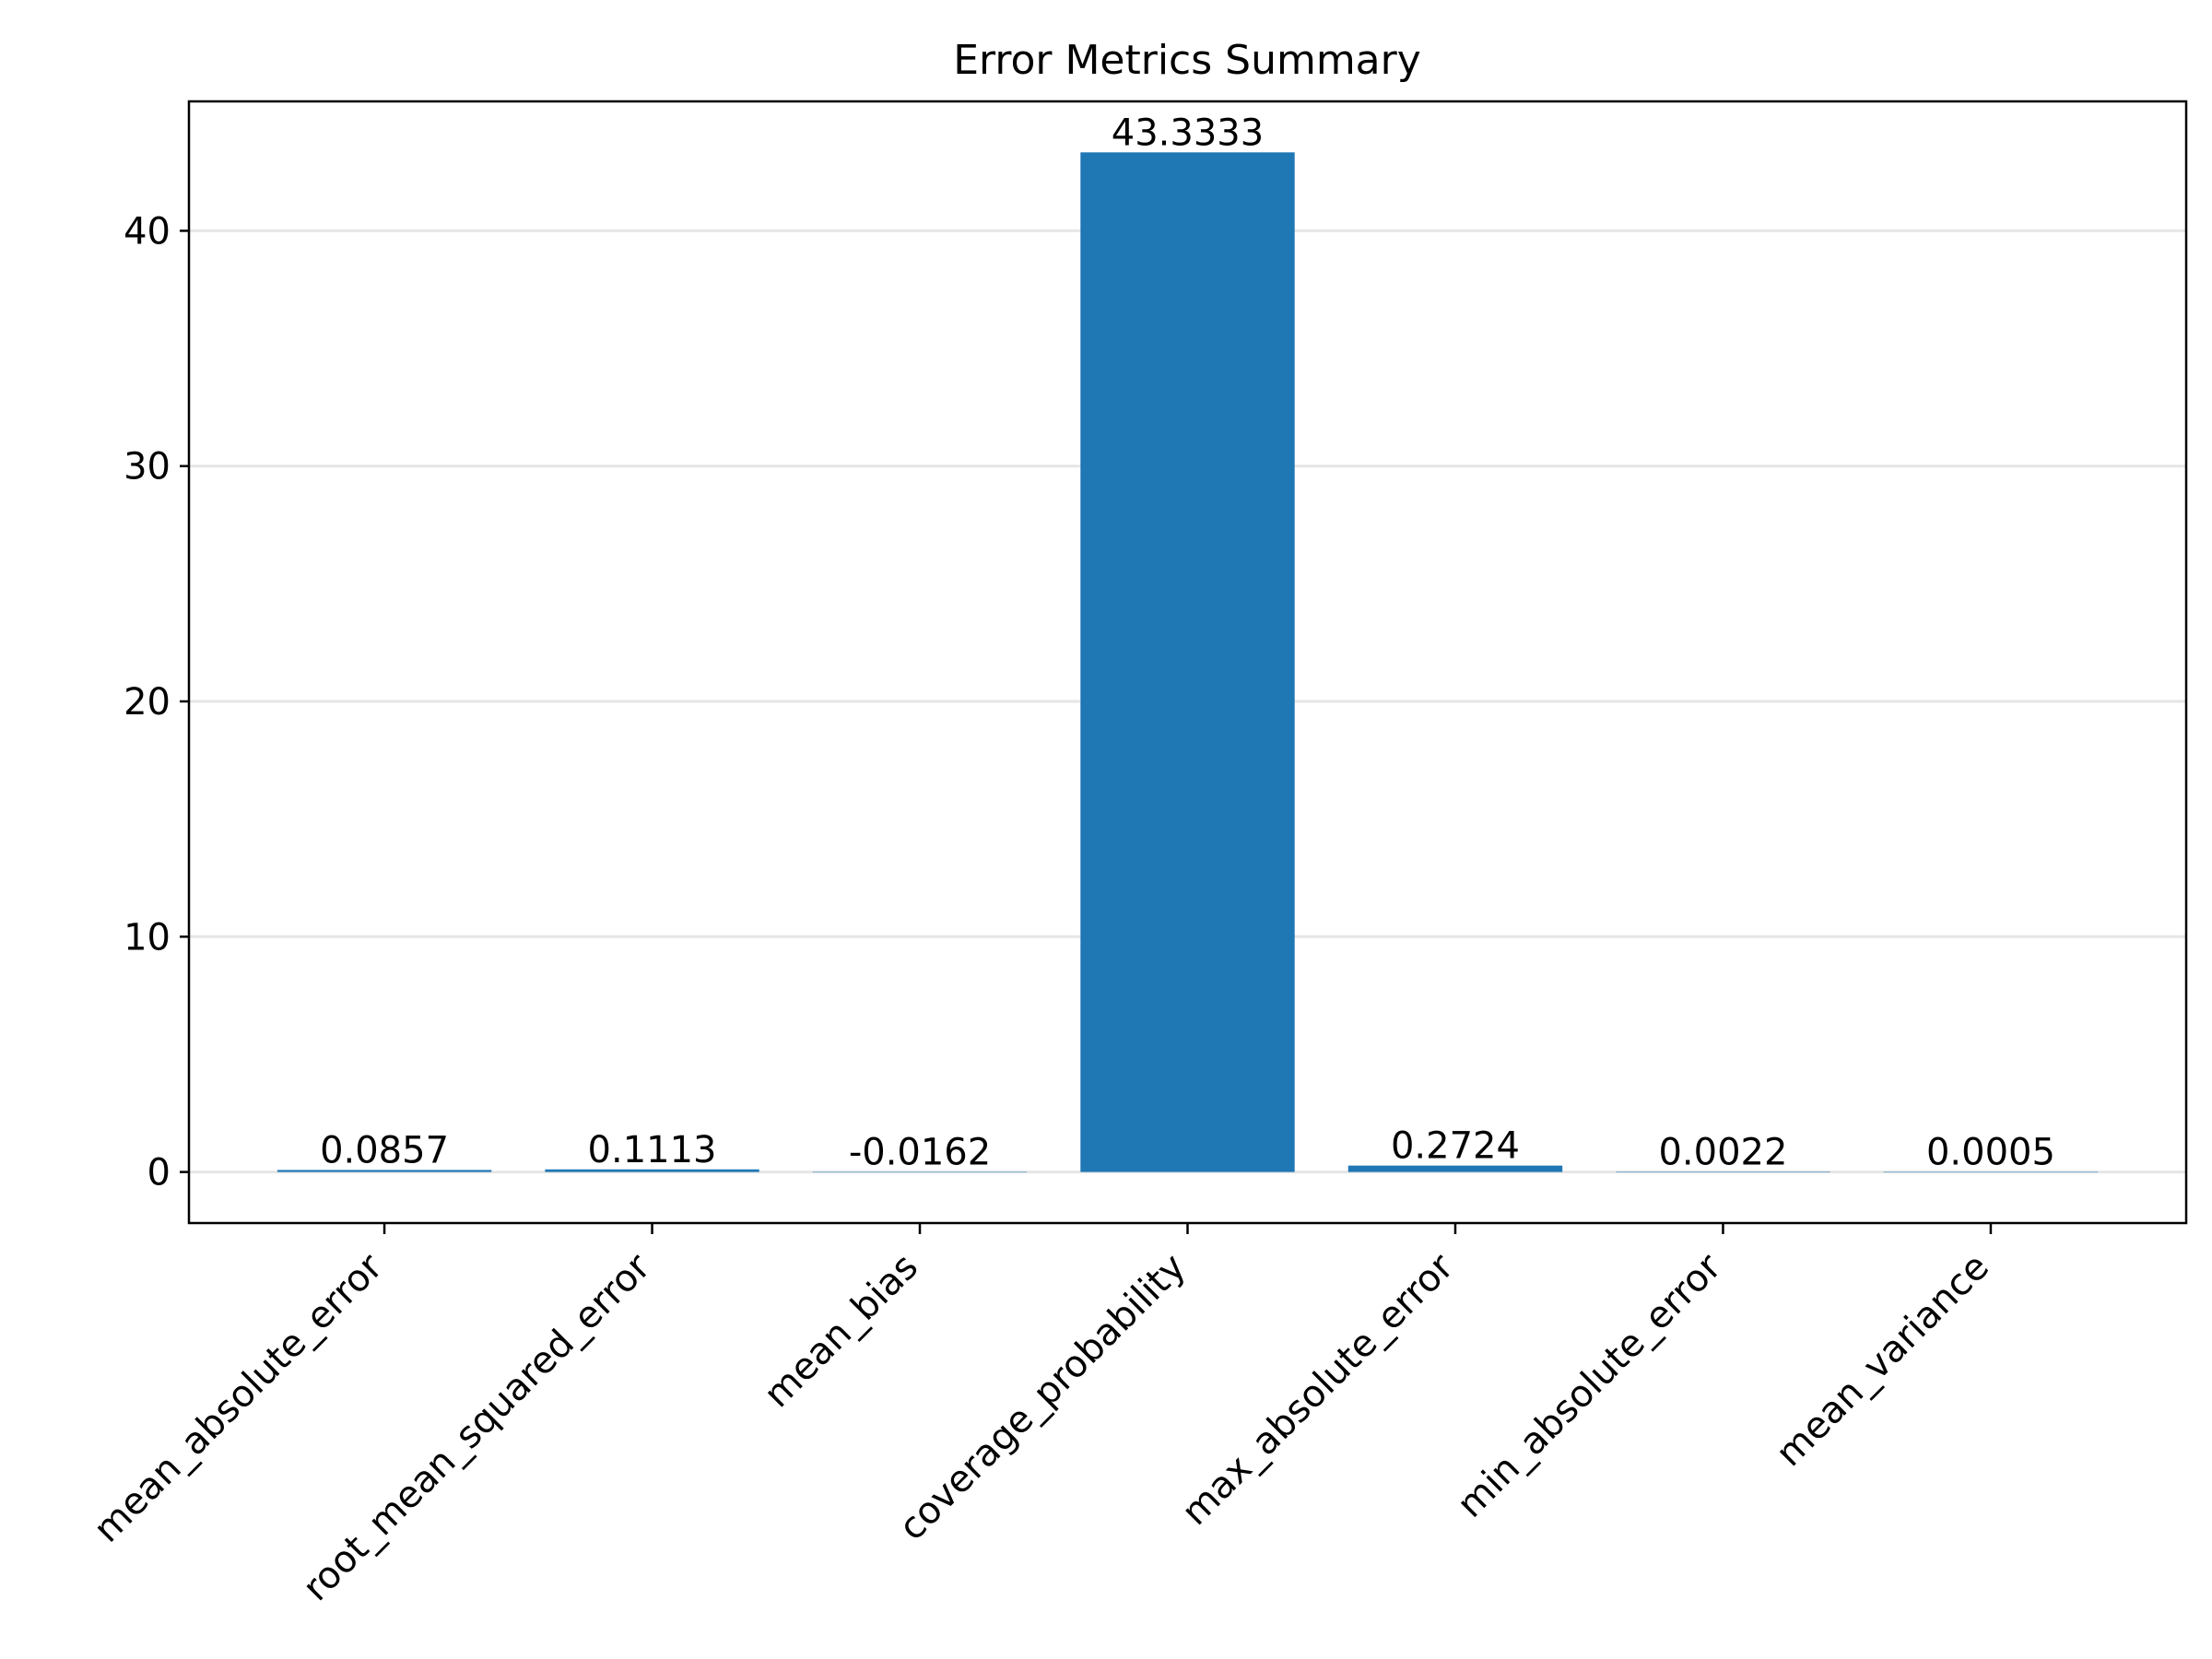 This screenshot has width=2212, height=1659. I want to click on value-label: -0.0162, so click(920, 1153).